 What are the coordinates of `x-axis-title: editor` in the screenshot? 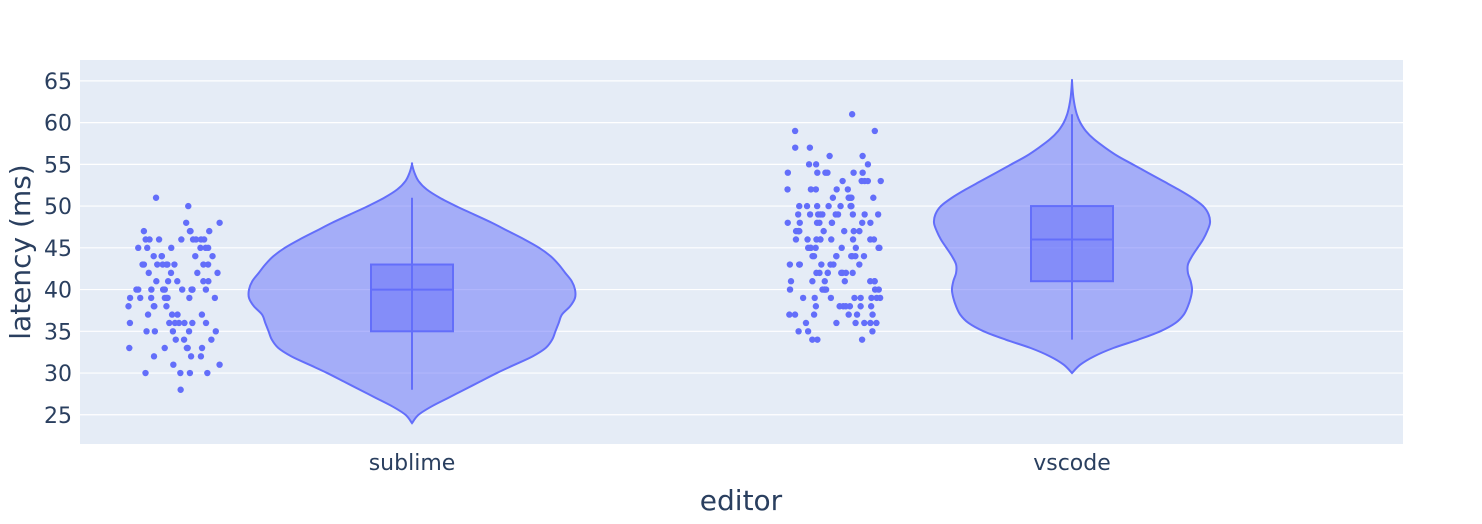 It's located at (741, 500).